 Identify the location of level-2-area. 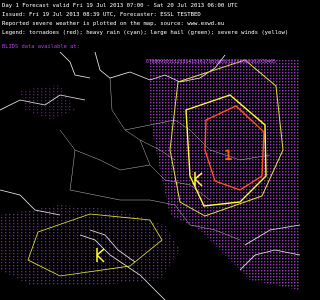
(234, 148).